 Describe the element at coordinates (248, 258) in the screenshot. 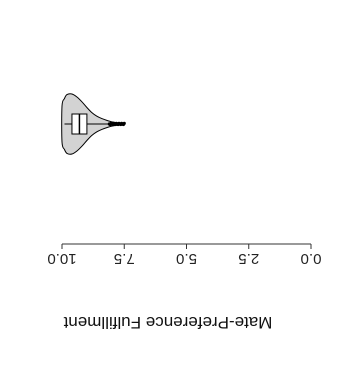

I see `x-tick-label: 2.5` at that location.